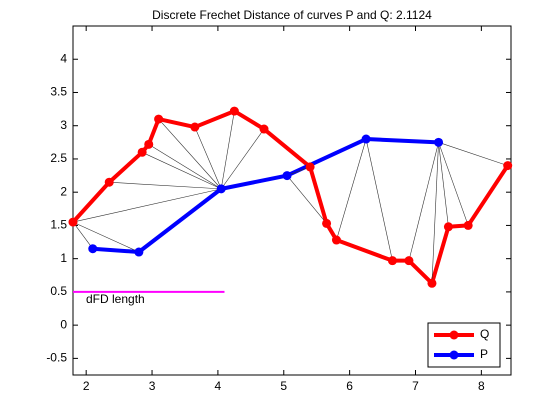 The height and width of the screenshot is (420, 560). Describe the element at coordinates (63, 324) in the screenshot. I see `y-tick-label: 0` at that location.